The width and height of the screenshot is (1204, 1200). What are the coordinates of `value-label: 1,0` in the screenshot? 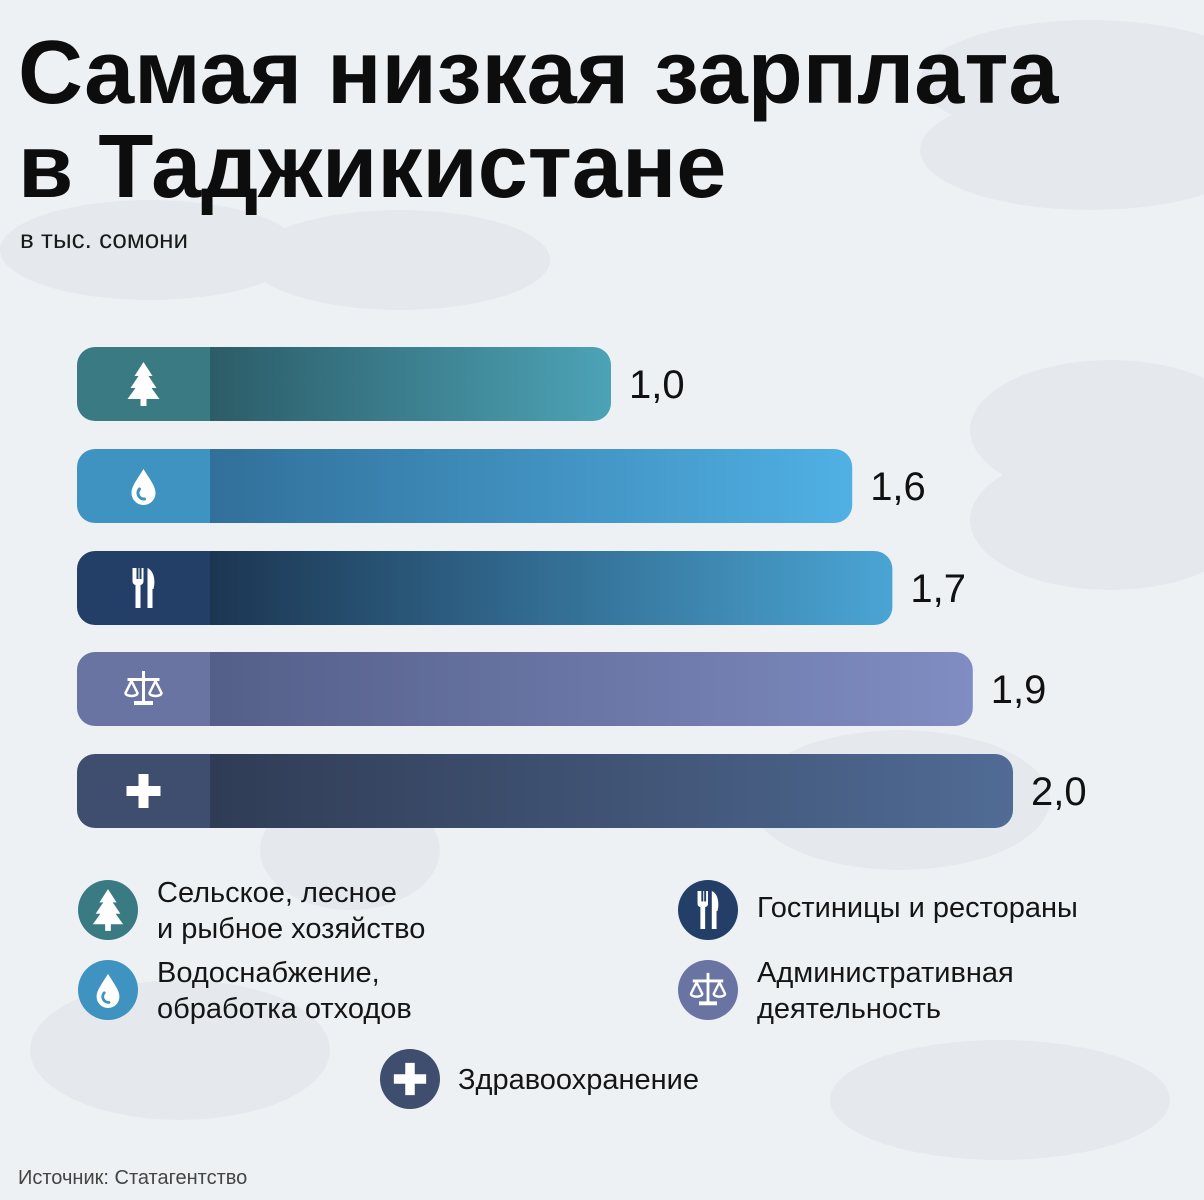 It's located at (657, 385).